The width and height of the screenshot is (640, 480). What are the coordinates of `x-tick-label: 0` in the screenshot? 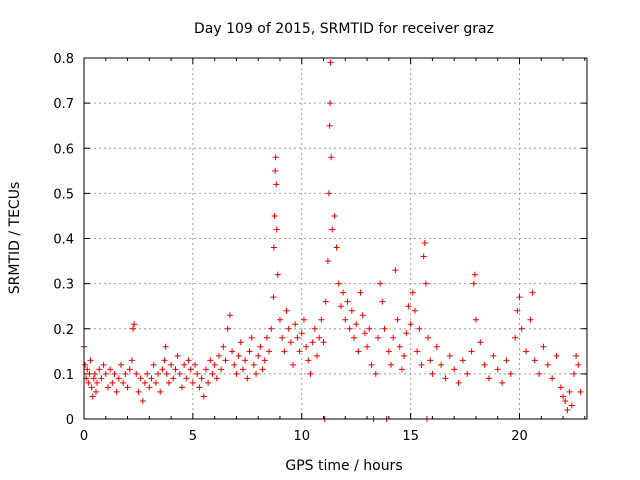 It's located at (84, 436).